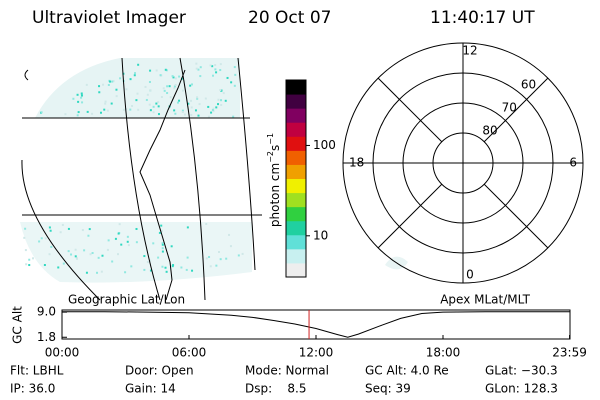  Describe the element at coordinates (443, 353) in the screenshot. I see `x-tick-label: 18:00` at that location.